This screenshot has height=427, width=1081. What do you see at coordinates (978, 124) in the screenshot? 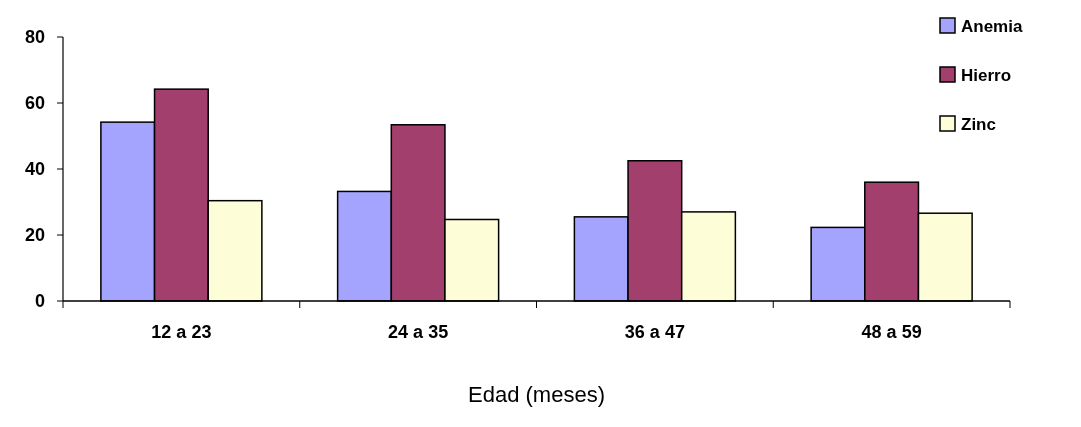
I see `legend-label: Zinc` at bounding box center [978, 124].